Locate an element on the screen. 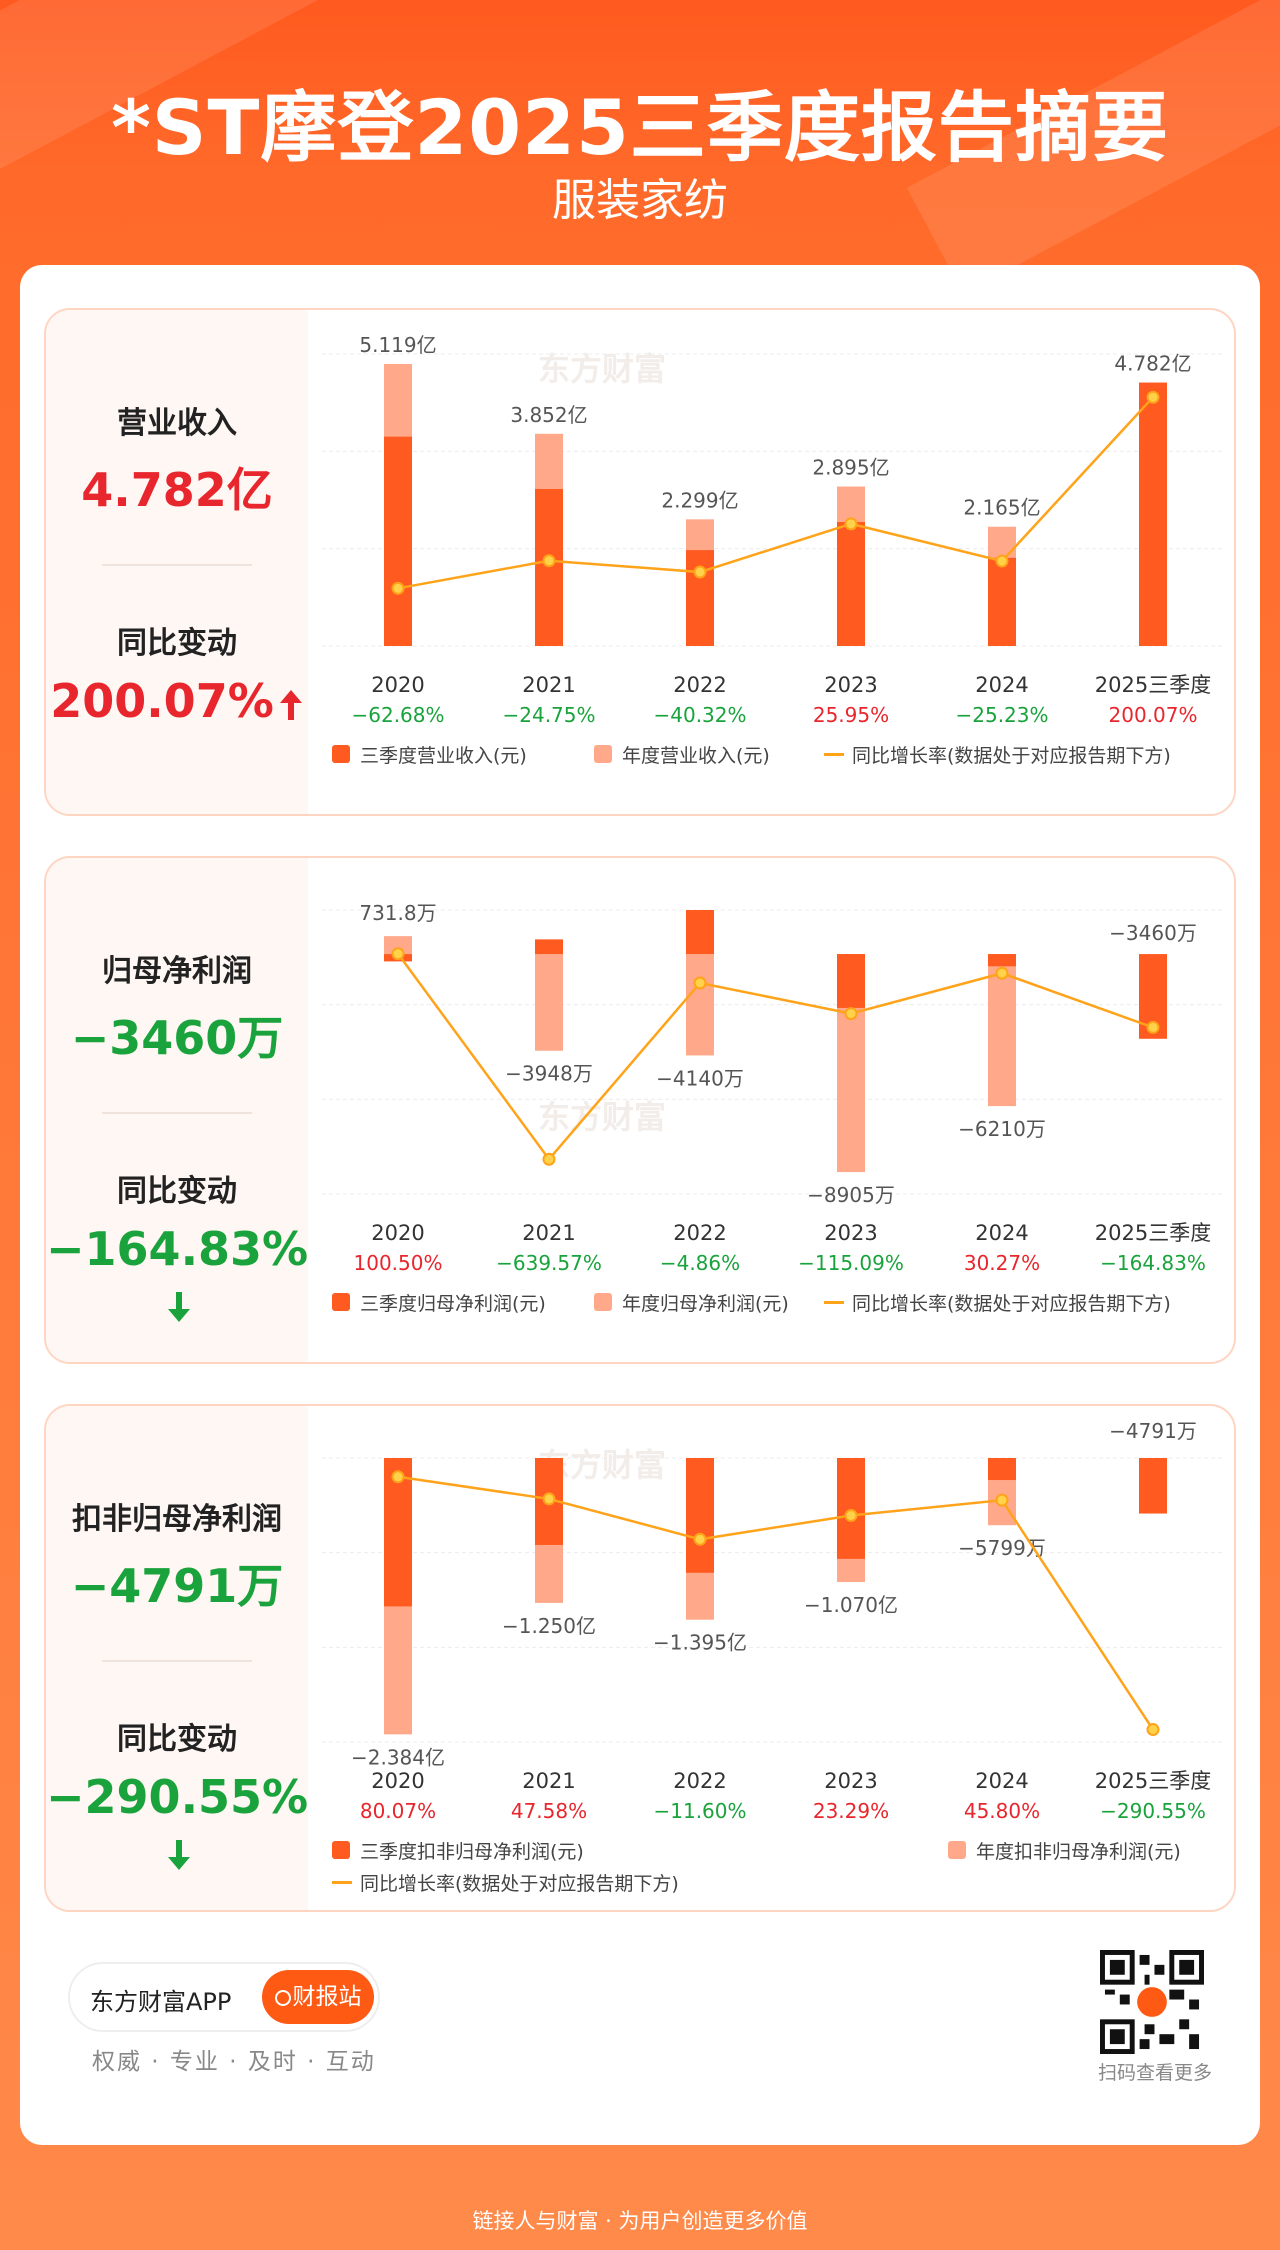  watermark-text: 东方财富 is located at coordinates (602, 369).